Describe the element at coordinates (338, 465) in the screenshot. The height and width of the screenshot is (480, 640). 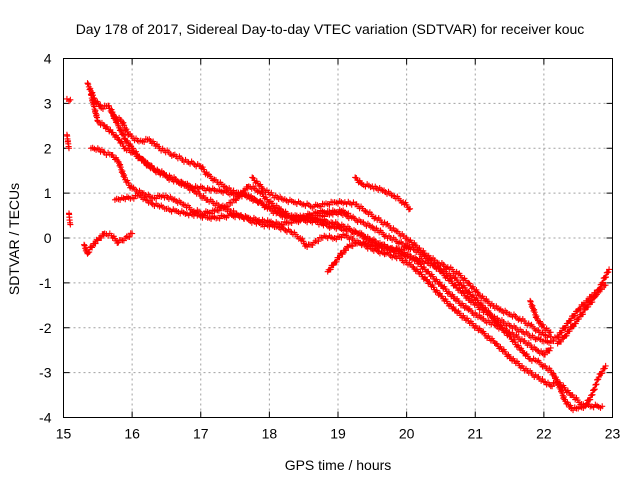
I see `x-axis-title: GPS time / hours` at that location.